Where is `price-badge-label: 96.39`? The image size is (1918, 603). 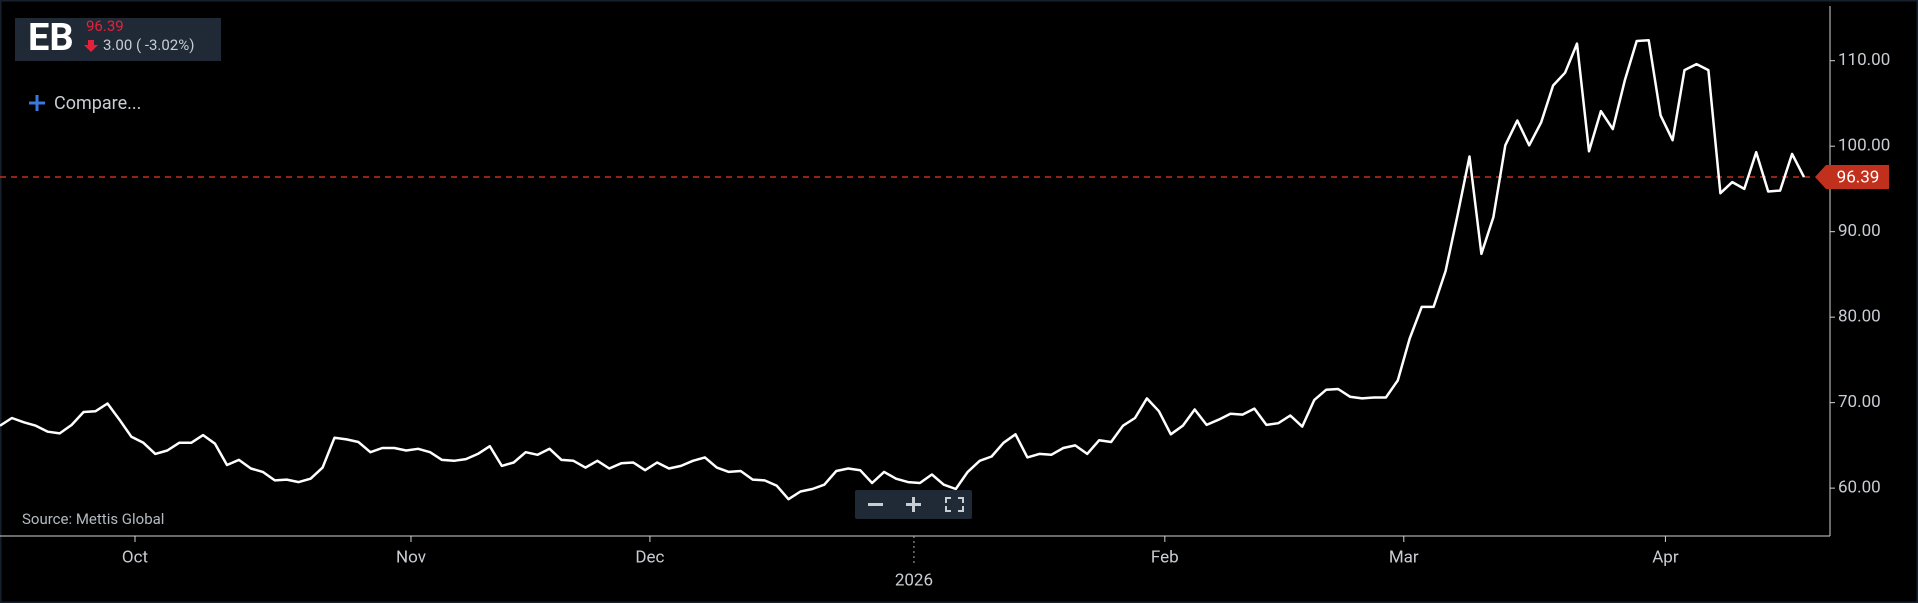 price-badge-label: 96.39 is located at coordinates (1858, 178).